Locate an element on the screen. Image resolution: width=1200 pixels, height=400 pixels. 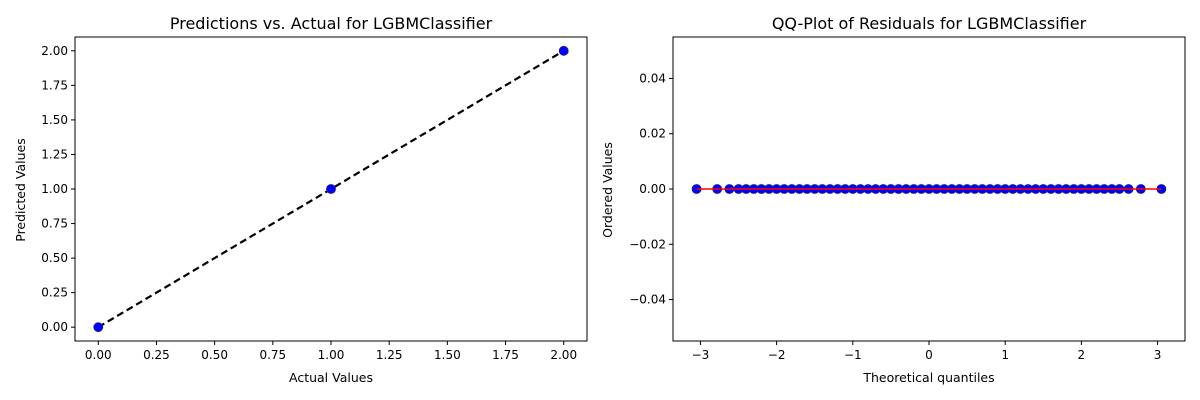
y-tick-label: 0.02 is located at coordinates (652, 134).